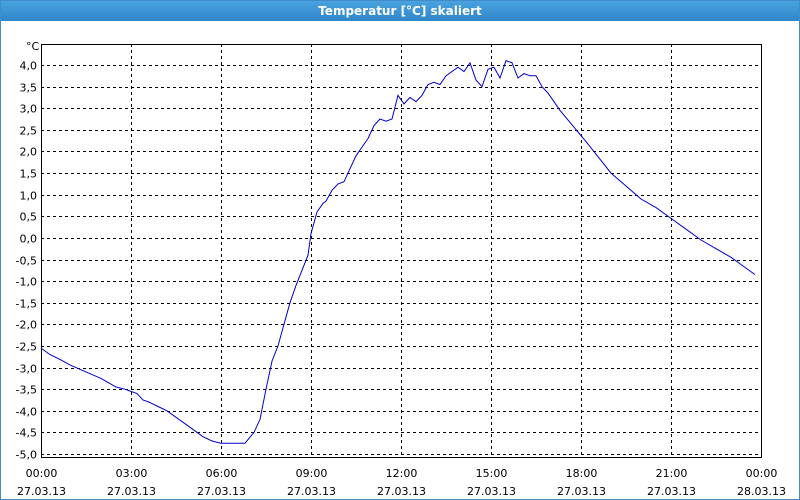 This screenshot has height=500, width=800. I want to click on y-tick-label: -0,5, so click(26, 261).